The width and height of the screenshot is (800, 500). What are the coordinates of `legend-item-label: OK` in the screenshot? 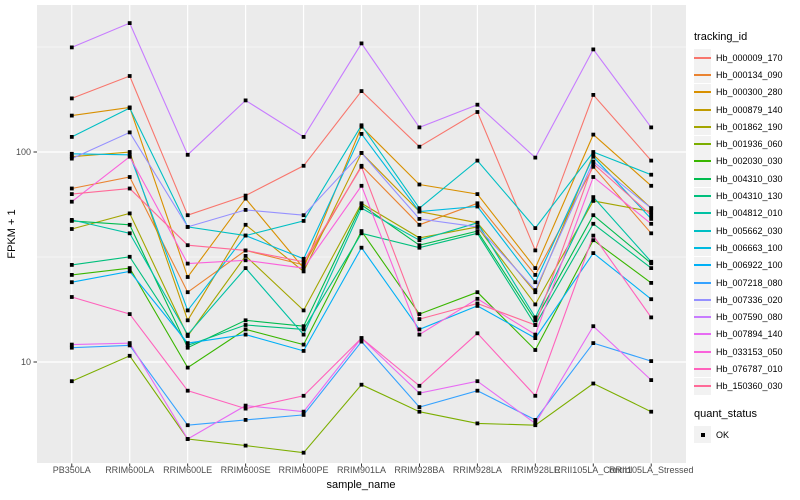 It's located at (723, 434).